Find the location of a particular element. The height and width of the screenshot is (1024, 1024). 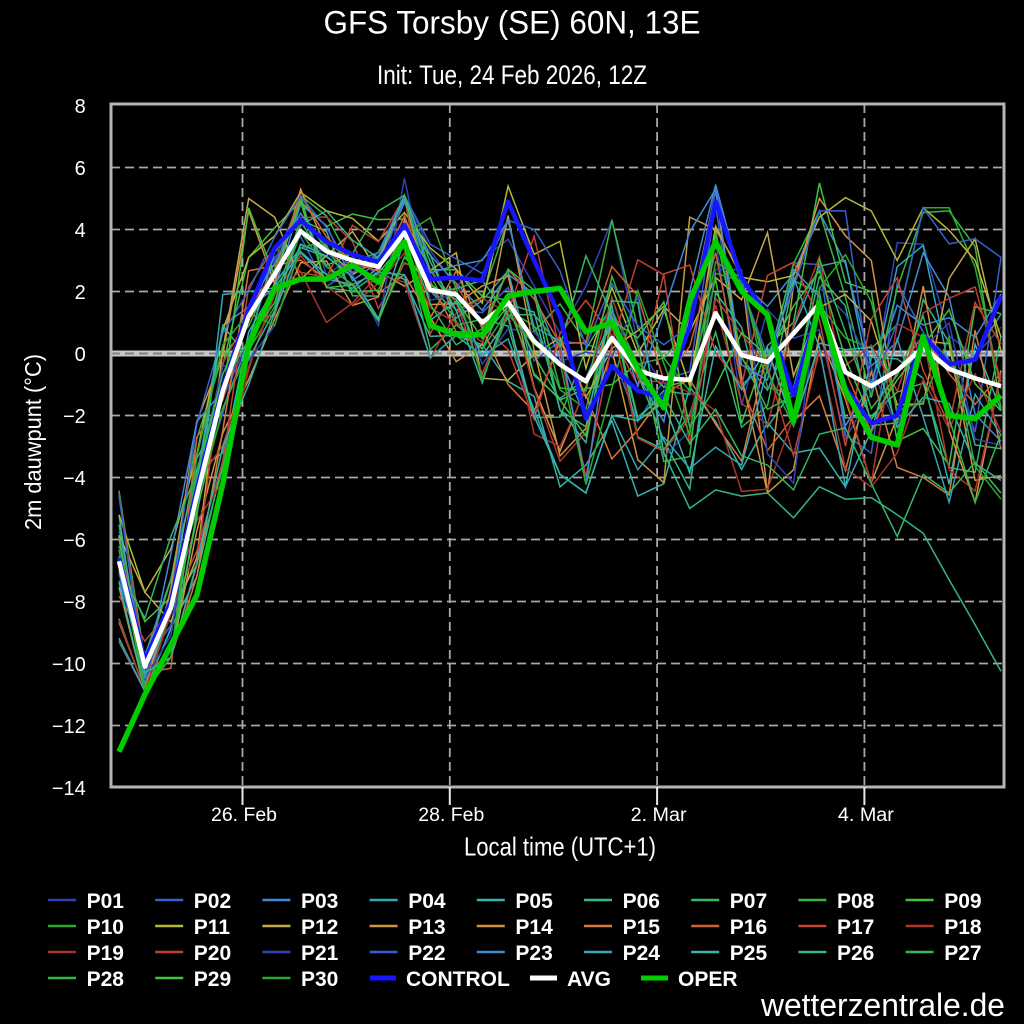

svg-text: 6 is located at coordinates (80, 169).